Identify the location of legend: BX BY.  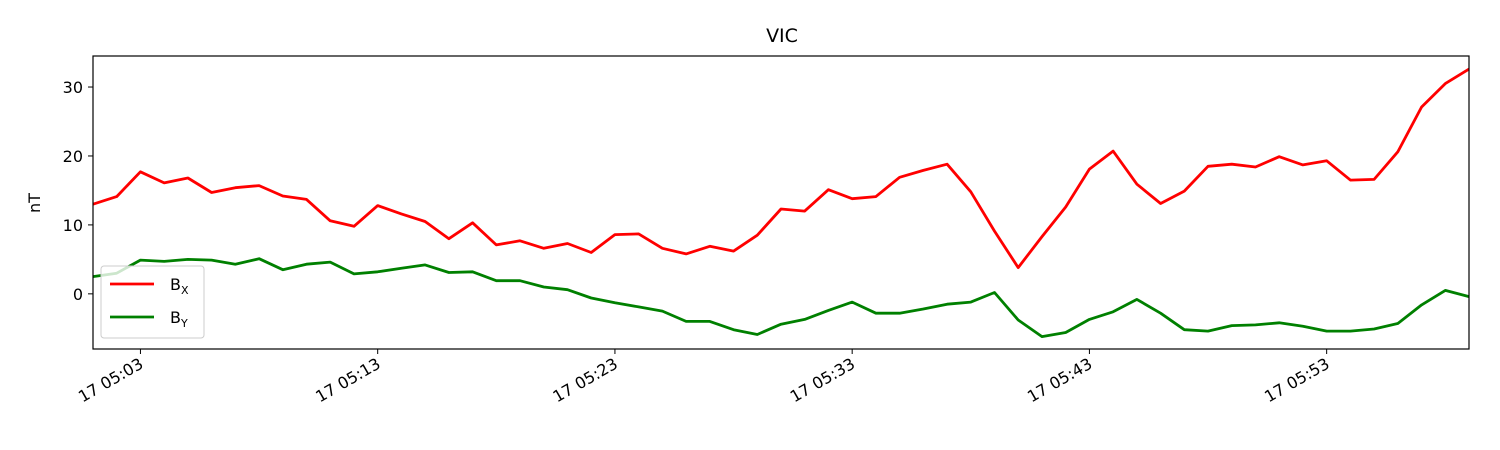
(152, 302).